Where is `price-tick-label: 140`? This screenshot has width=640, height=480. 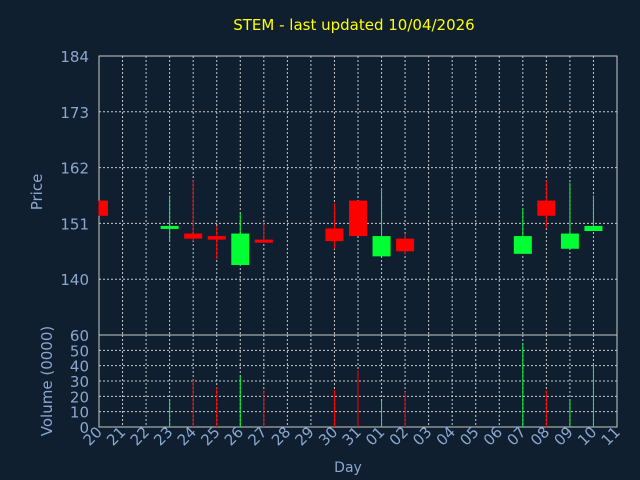 price-tick-label: 140 is located at coordinates (74, 280).